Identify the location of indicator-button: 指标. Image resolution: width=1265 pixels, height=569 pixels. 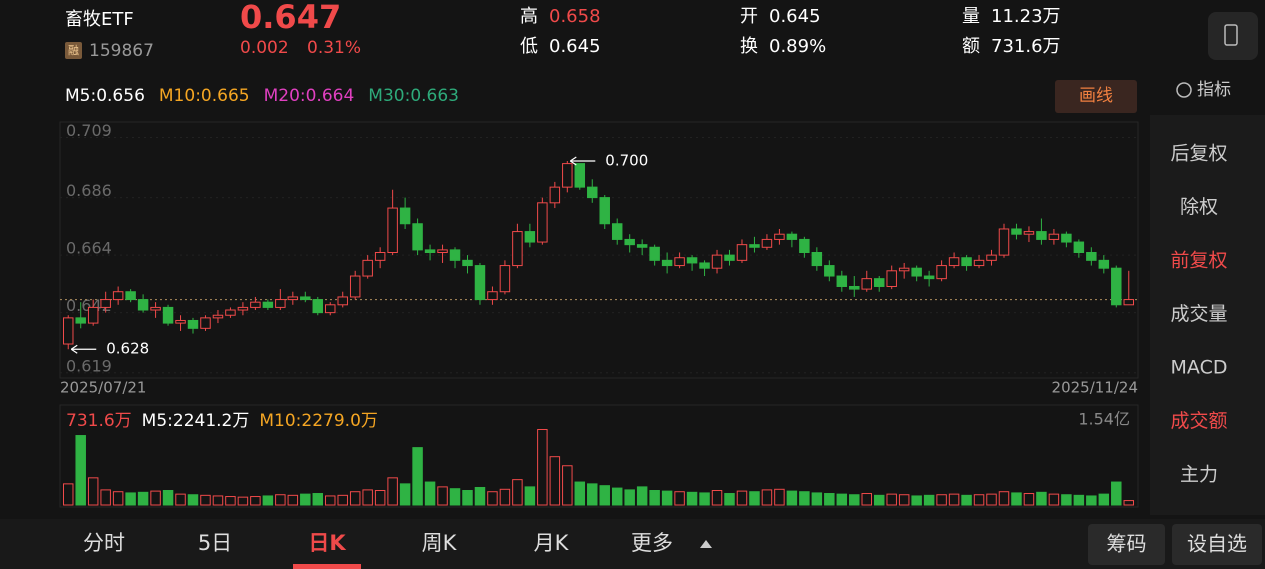
(1214, 90).